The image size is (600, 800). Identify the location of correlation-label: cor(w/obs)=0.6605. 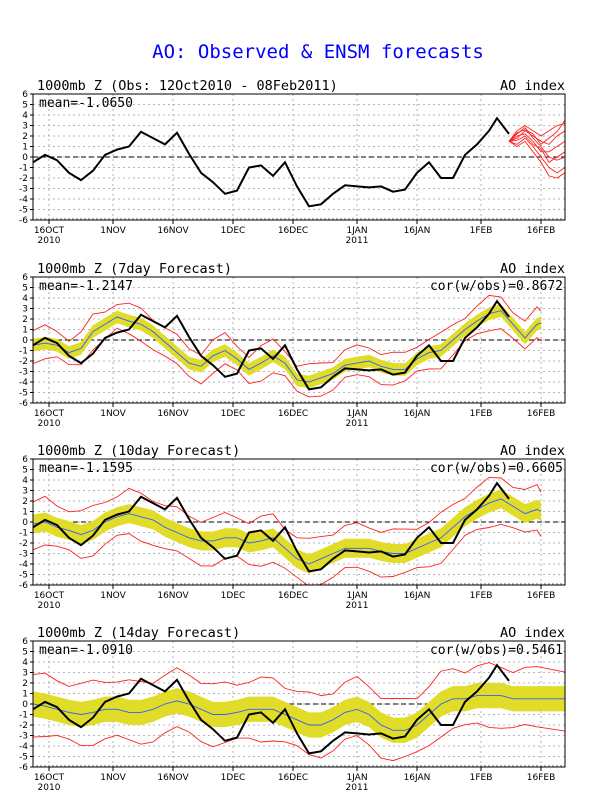
(496, 468).